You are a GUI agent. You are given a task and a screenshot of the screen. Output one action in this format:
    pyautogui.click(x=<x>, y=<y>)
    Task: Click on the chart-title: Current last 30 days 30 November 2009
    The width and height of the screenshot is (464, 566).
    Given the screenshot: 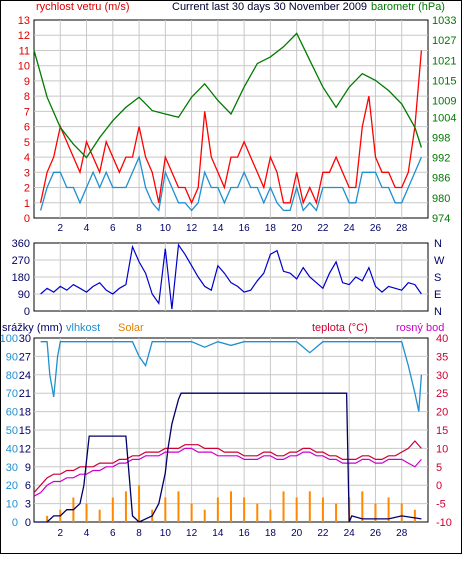 What is the action you would take?
    pyautogui.click(x=270, y=7)
    